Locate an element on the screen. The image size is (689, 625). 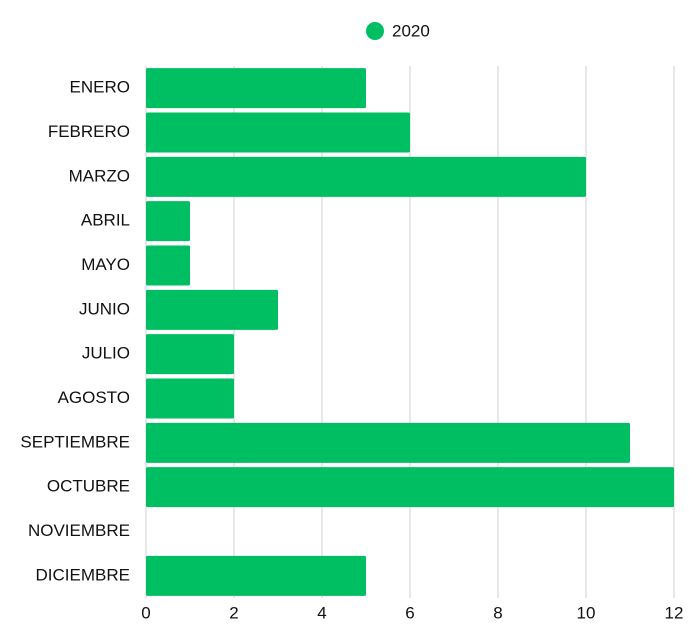
x-tick-label: 8 is located at coordinates (497, 612).